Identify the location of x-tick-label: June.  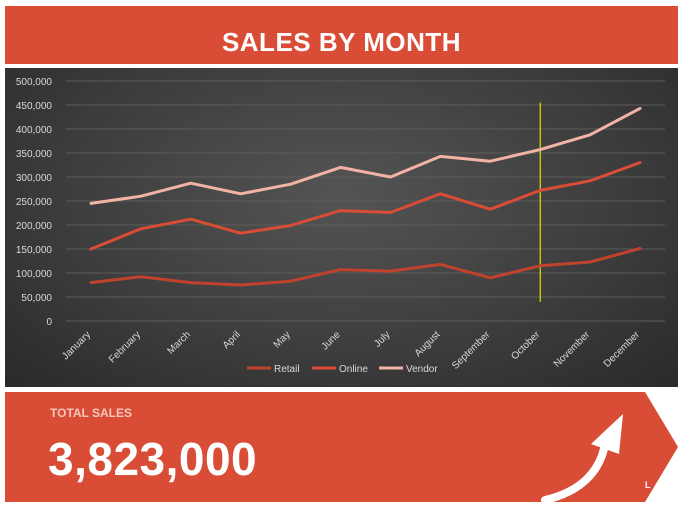
(331, 340).